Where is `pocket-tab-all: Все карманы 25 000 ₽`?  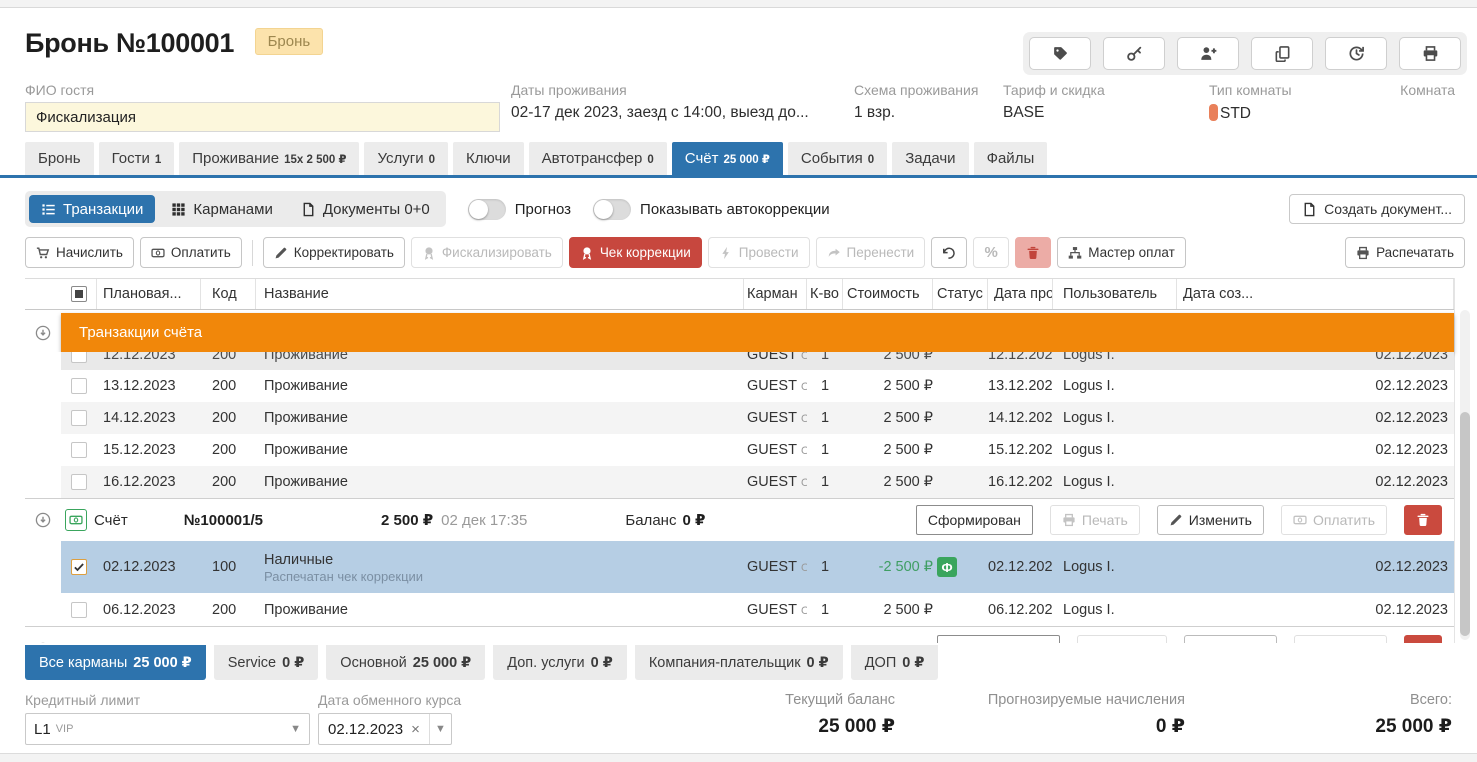
pocket-tab-all: Все карманы 25 000 ₽ is located at coordinates (115, 662).